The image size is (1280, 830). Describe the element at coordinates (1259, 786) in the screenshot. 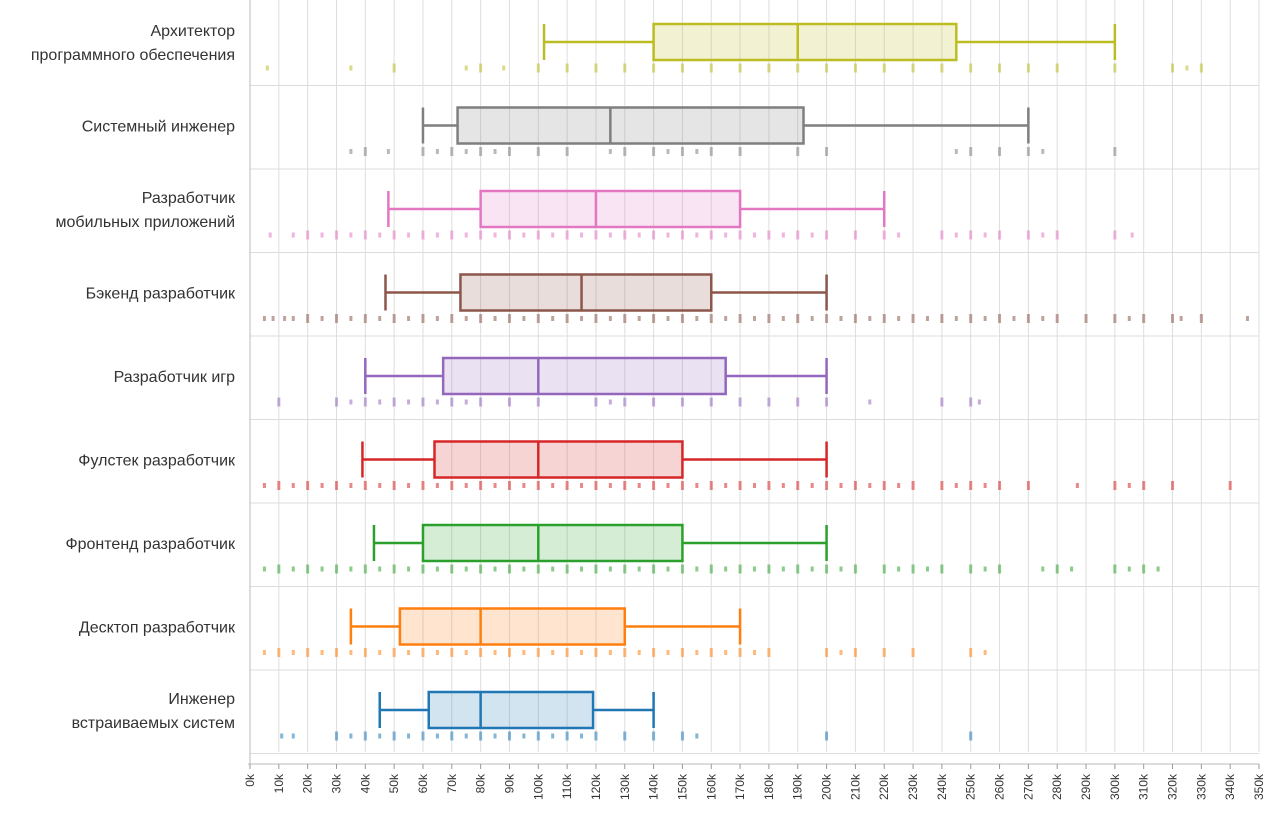

I see `x-tick-label: 350k` at that location.